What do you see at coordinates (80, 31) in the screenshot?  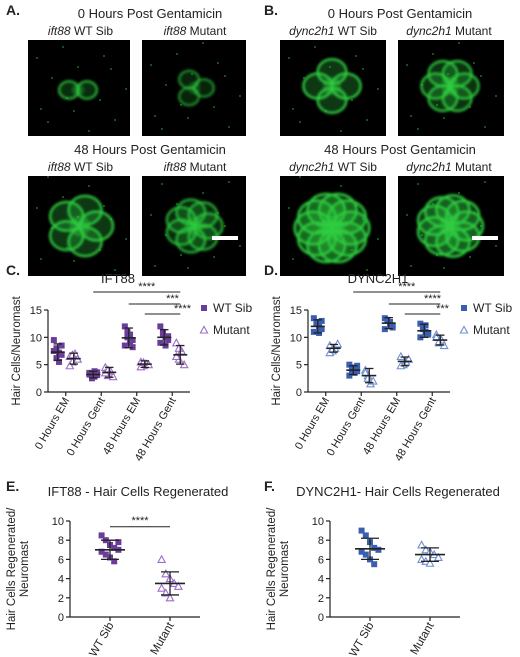 I see `panel-a-top-col1: ift88 WT Sib` at bounding box center [80, 31].